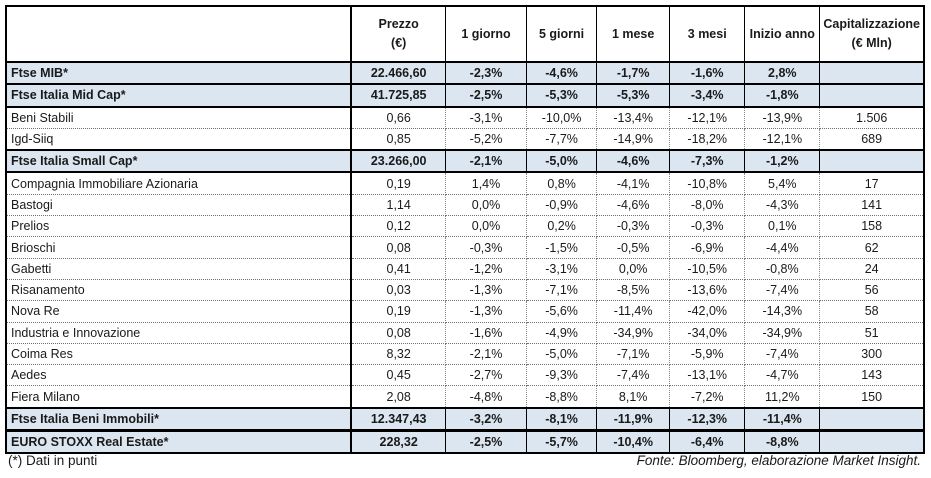 This screenshot has width=931, height=478. What do you see at coordinates (179, 205) in the screenshot?
I see `name-cell: Bastogi` at bounding box center [179, 205].